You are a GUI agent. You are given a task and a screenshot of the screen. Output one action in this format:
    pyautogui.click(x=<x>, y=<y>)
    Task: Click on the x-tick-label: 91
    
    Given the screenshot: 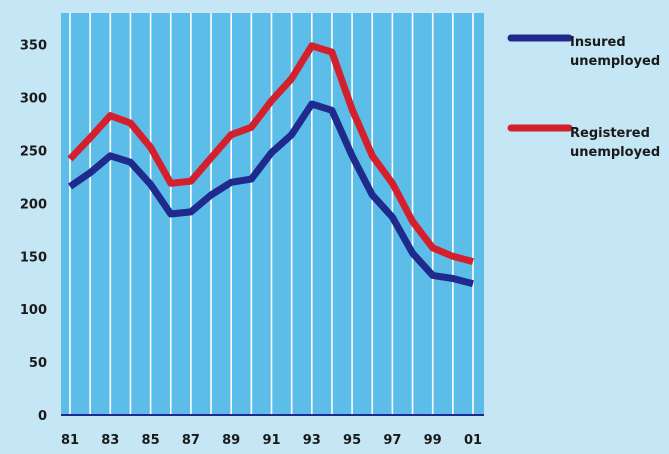 What is the action you would take?
    pyautogui.click(x=271, y=440)
    